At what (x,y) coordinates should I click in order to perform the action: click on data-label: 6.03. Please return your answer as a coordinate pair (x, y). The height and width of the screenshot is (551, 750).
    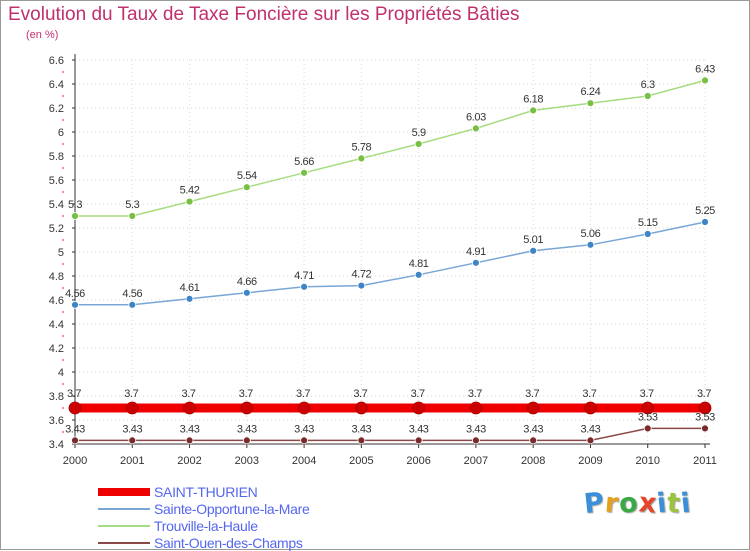
    Looking at the image, I should click on (476, 117).